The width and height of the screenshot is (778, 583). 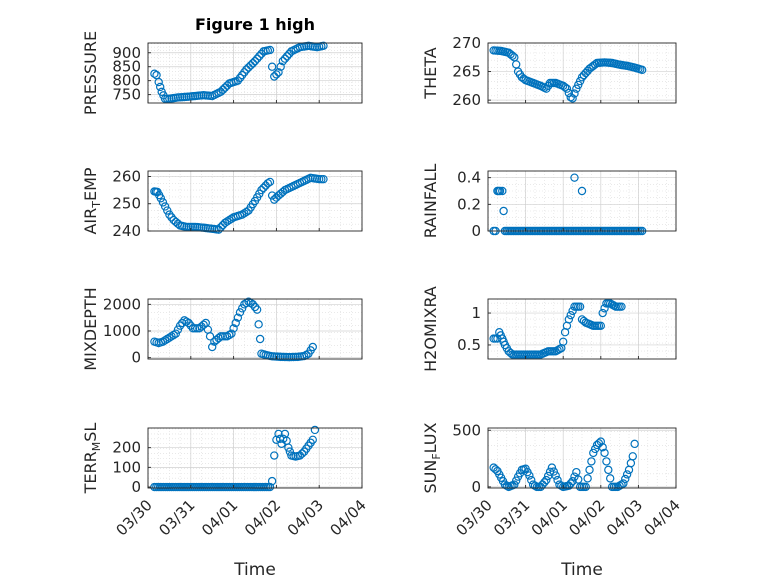 What do you see at coordinates (305, 517) in the screenshot?
I see `x-tick-label: 04/03` at bounding box center [305, 517].